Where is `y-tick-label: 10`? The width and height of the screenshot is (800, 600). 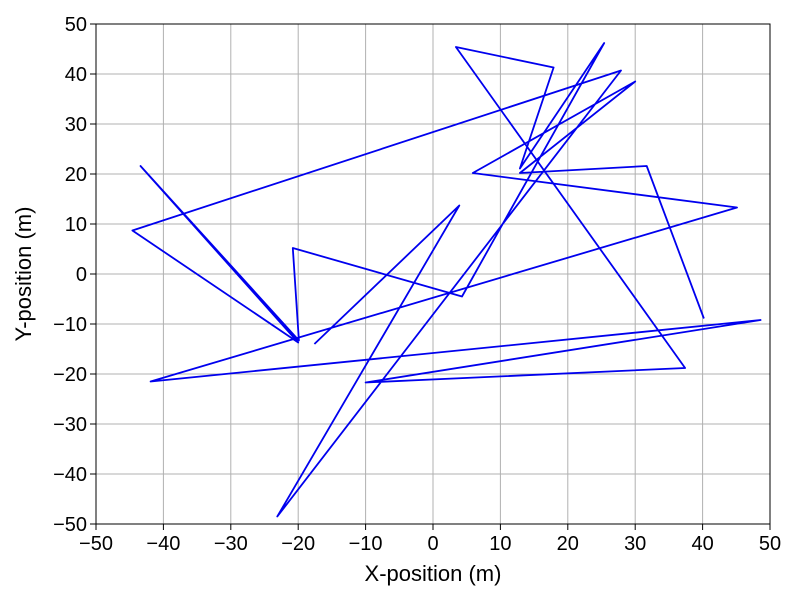
y-tick-label: 10 is located at coordinates (76, 225).